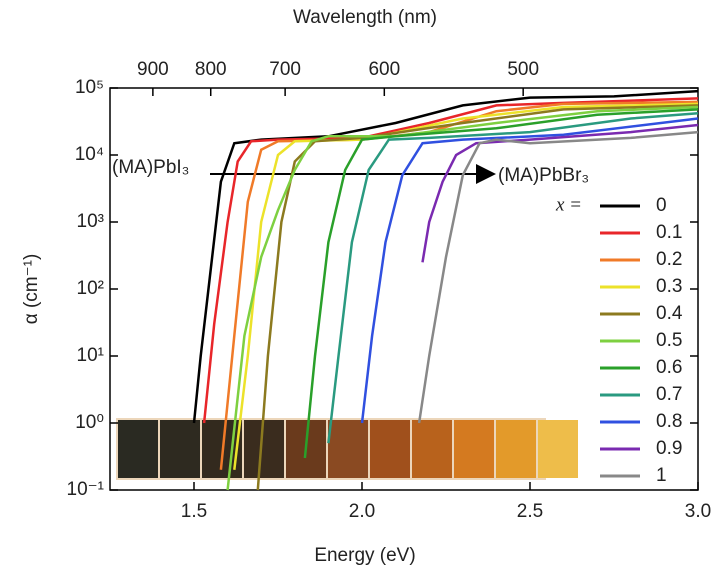 Image resolution: width=718 pixels, height=583 pixels. What do you see at coordinates (669, 421) in the screenshot?
I see `legend-label: 0.8` at bounding box center [669, 421].